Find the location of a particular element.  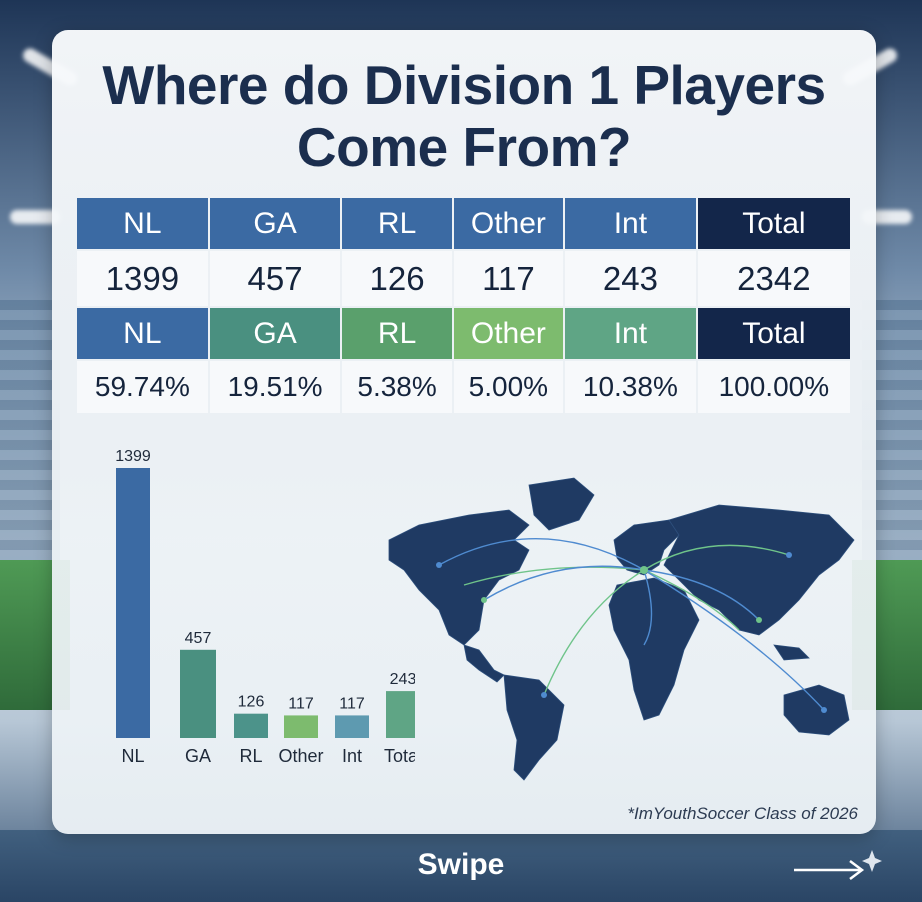

count-int: 243 is located at coordinates (630, 278).